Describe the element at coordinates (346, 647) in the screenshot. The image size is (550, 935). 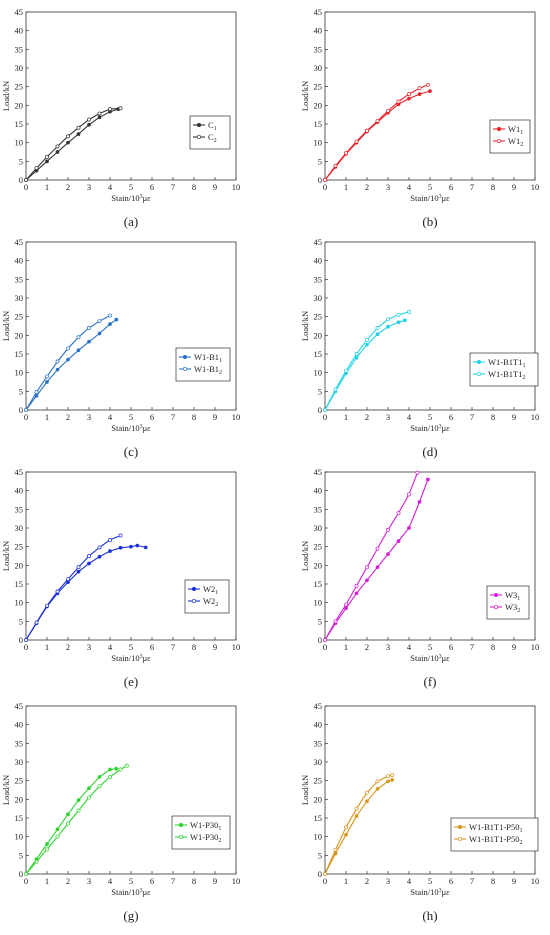
I see `x-tick-label: 1` at that location.